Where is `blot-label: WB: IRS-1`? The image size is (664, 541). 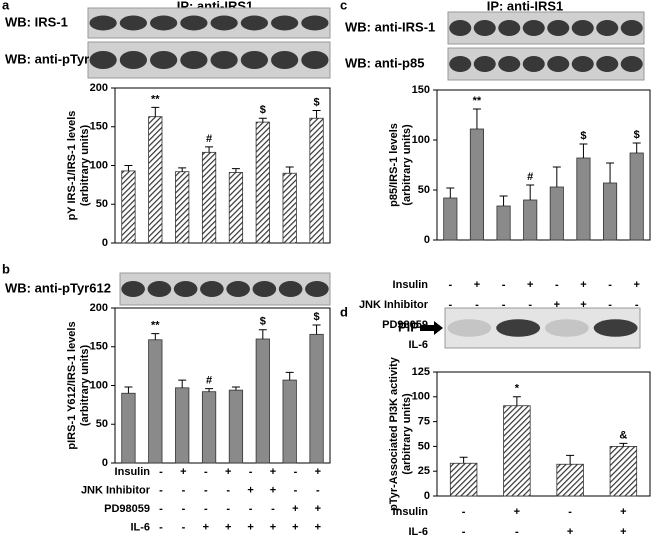 blot-label: WB: IRS-1 is located at coordinates (36, 21).